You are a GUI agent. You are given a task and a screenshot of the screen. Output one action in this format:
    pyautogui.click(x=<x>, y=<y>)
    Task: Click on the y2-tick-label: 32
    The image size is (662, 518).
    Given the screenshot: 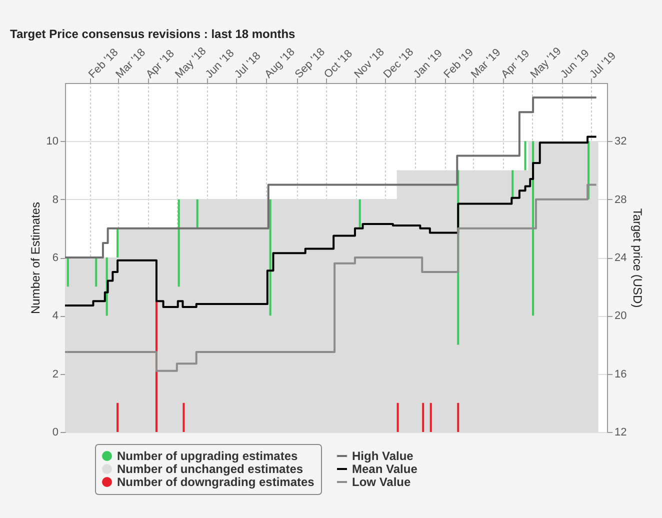 What is the action you would take?
    pyautogui.click(x=620, y=142)
    